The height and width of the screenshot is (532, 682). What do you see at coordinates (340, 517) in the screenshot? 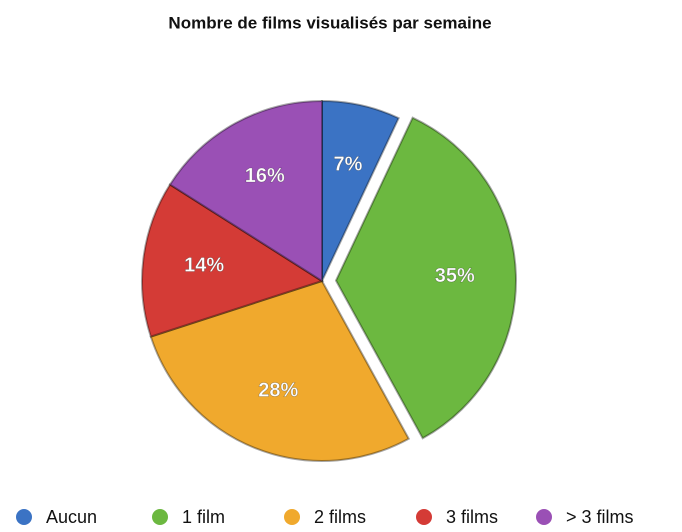
I see `legend-label: 2 films` at bounding box center [340, 517].